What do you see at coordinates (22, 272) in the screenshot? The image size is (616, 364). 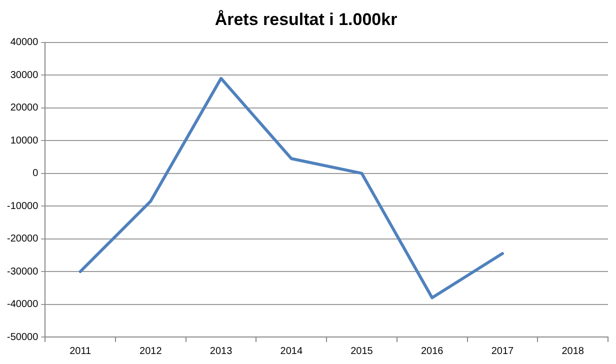 I see `y-tick-label: -30000` at bounding box center [22, 272].